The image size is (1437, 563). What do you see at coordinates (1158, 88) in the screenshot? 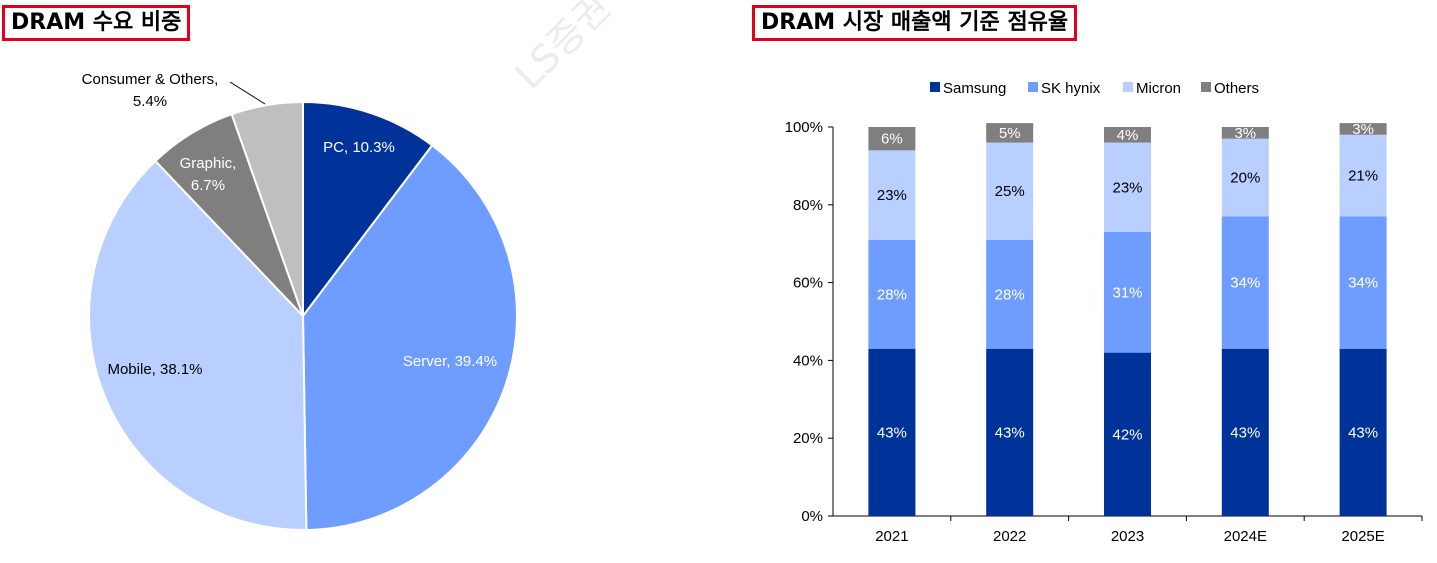
I see `legend-label: Micron` at bounding box center [1158, 88].